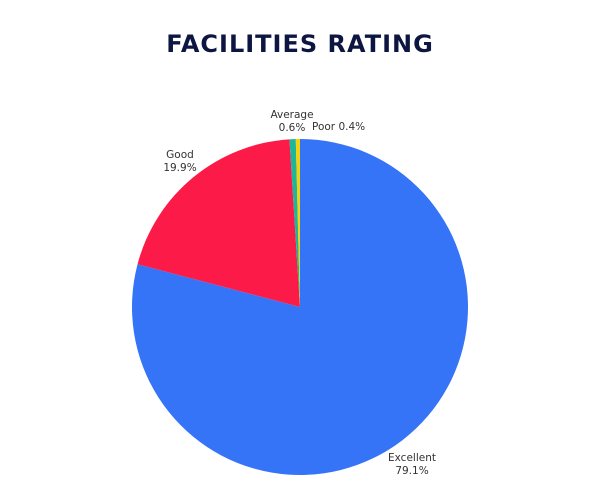 Image resolution: width=600 pixels, height=500 pixels. What do you see at coordinates (179, 168) in the screenshot?
I see `slice-label-value: 19.9%` at bounding box center [179, 168].